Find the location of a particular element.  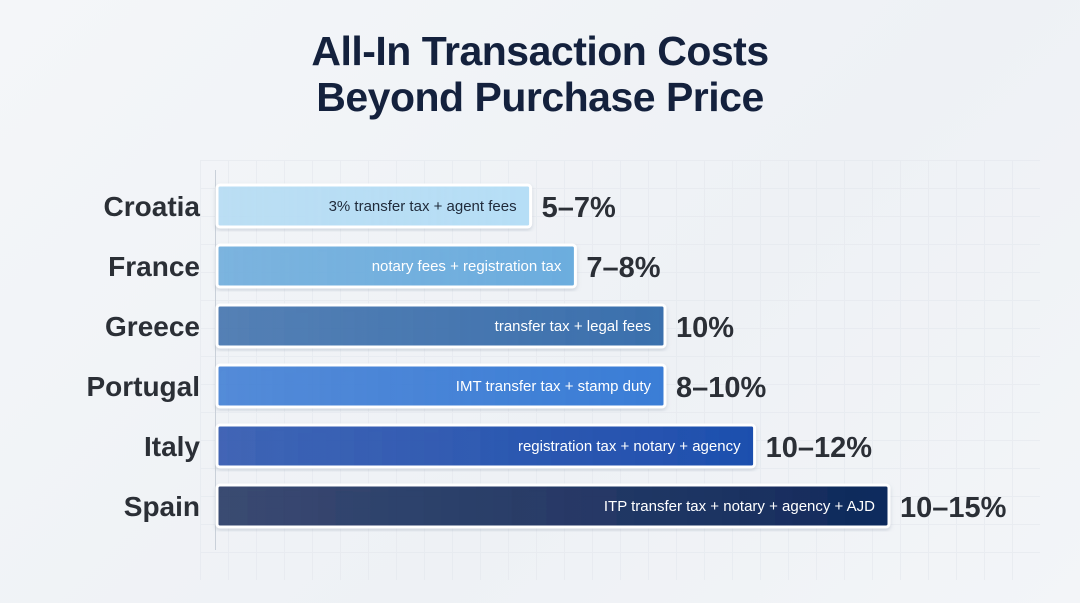

category-label: Greece is located at coordinates (152, 326).